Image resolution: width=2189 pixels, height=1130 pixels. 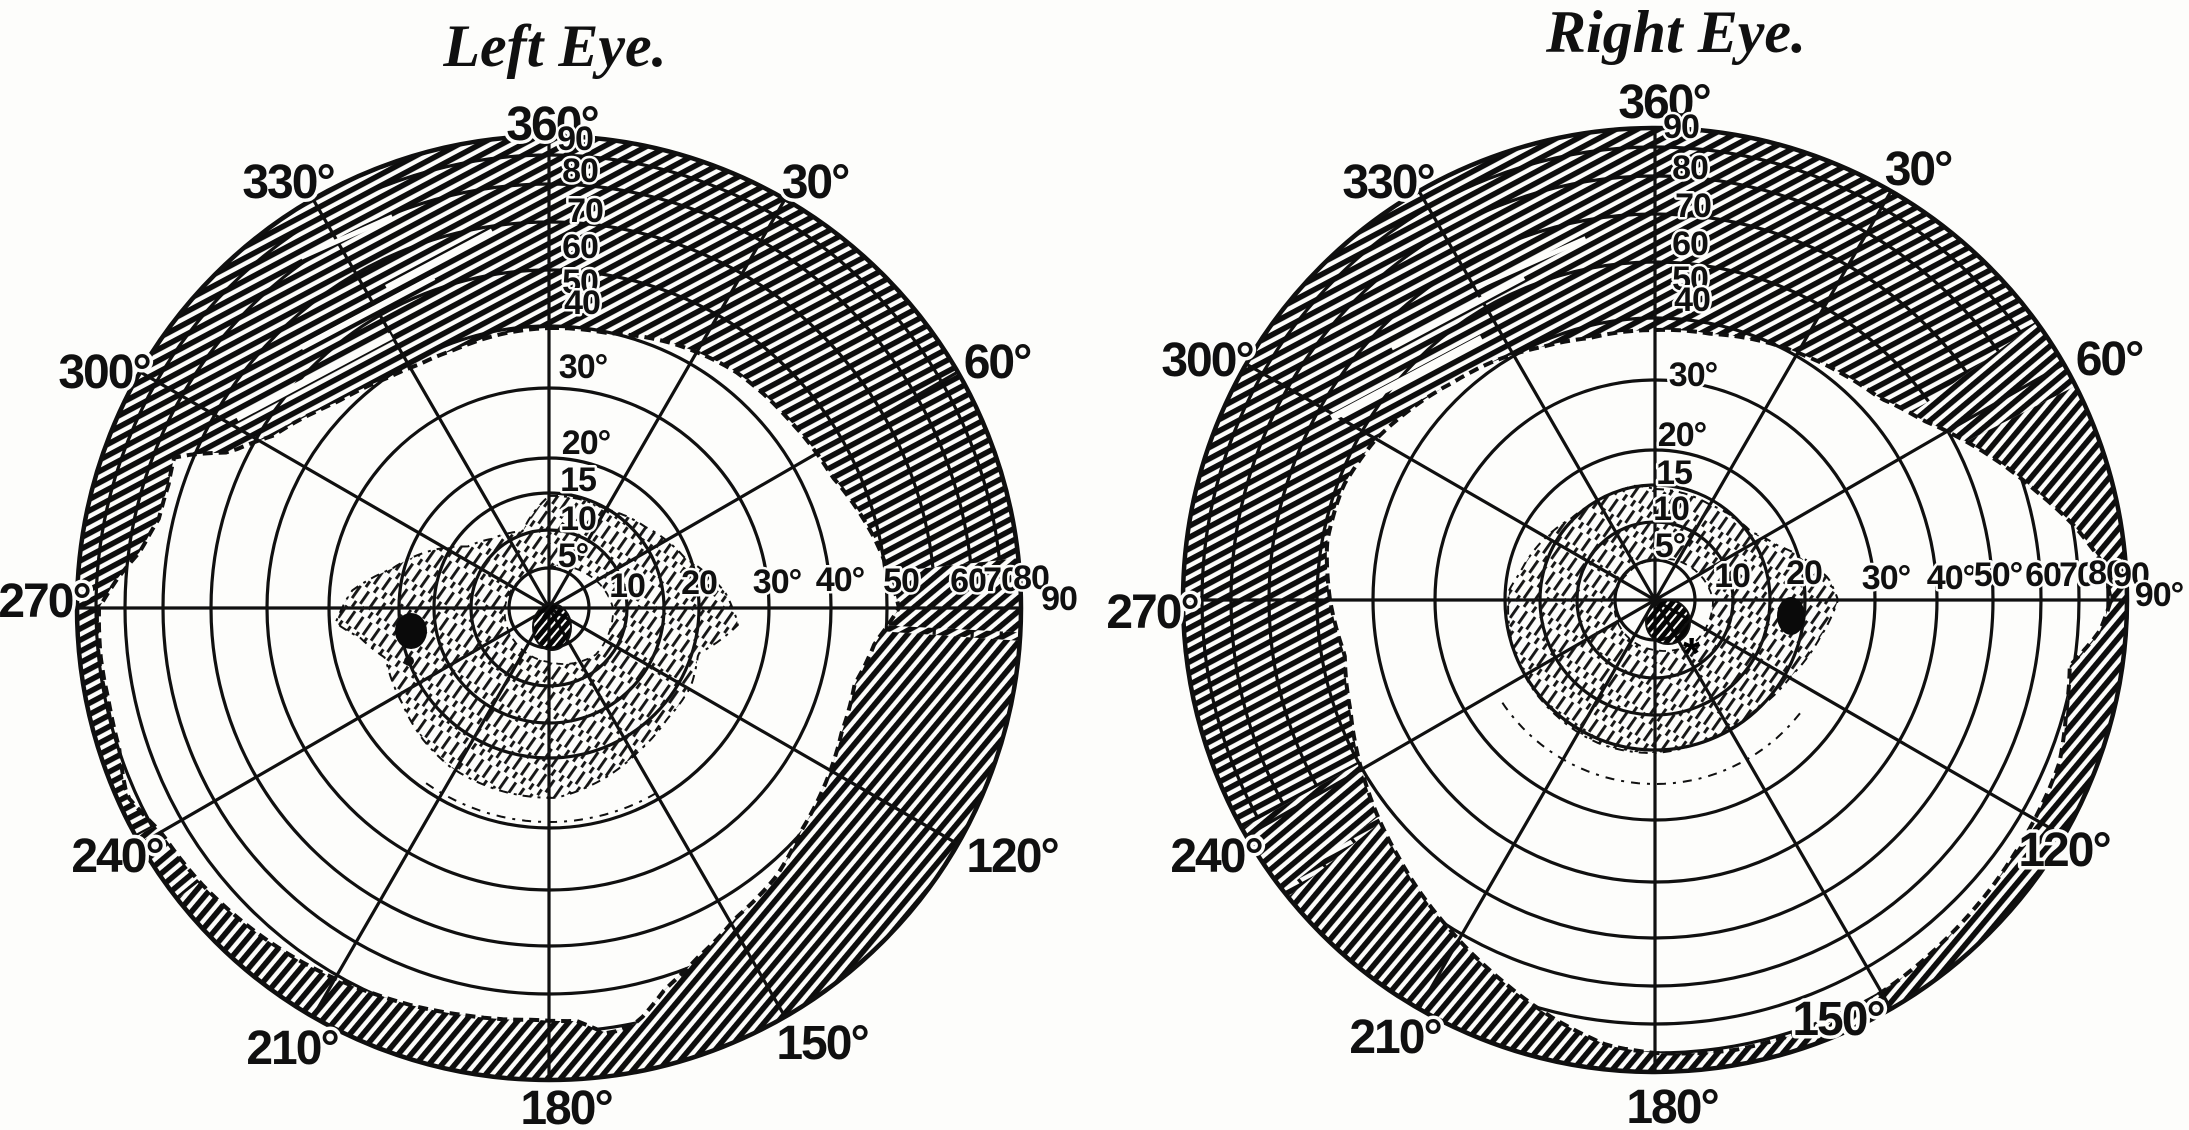 I want to click on svg-text: 90°, so click(x=2159, y=595).